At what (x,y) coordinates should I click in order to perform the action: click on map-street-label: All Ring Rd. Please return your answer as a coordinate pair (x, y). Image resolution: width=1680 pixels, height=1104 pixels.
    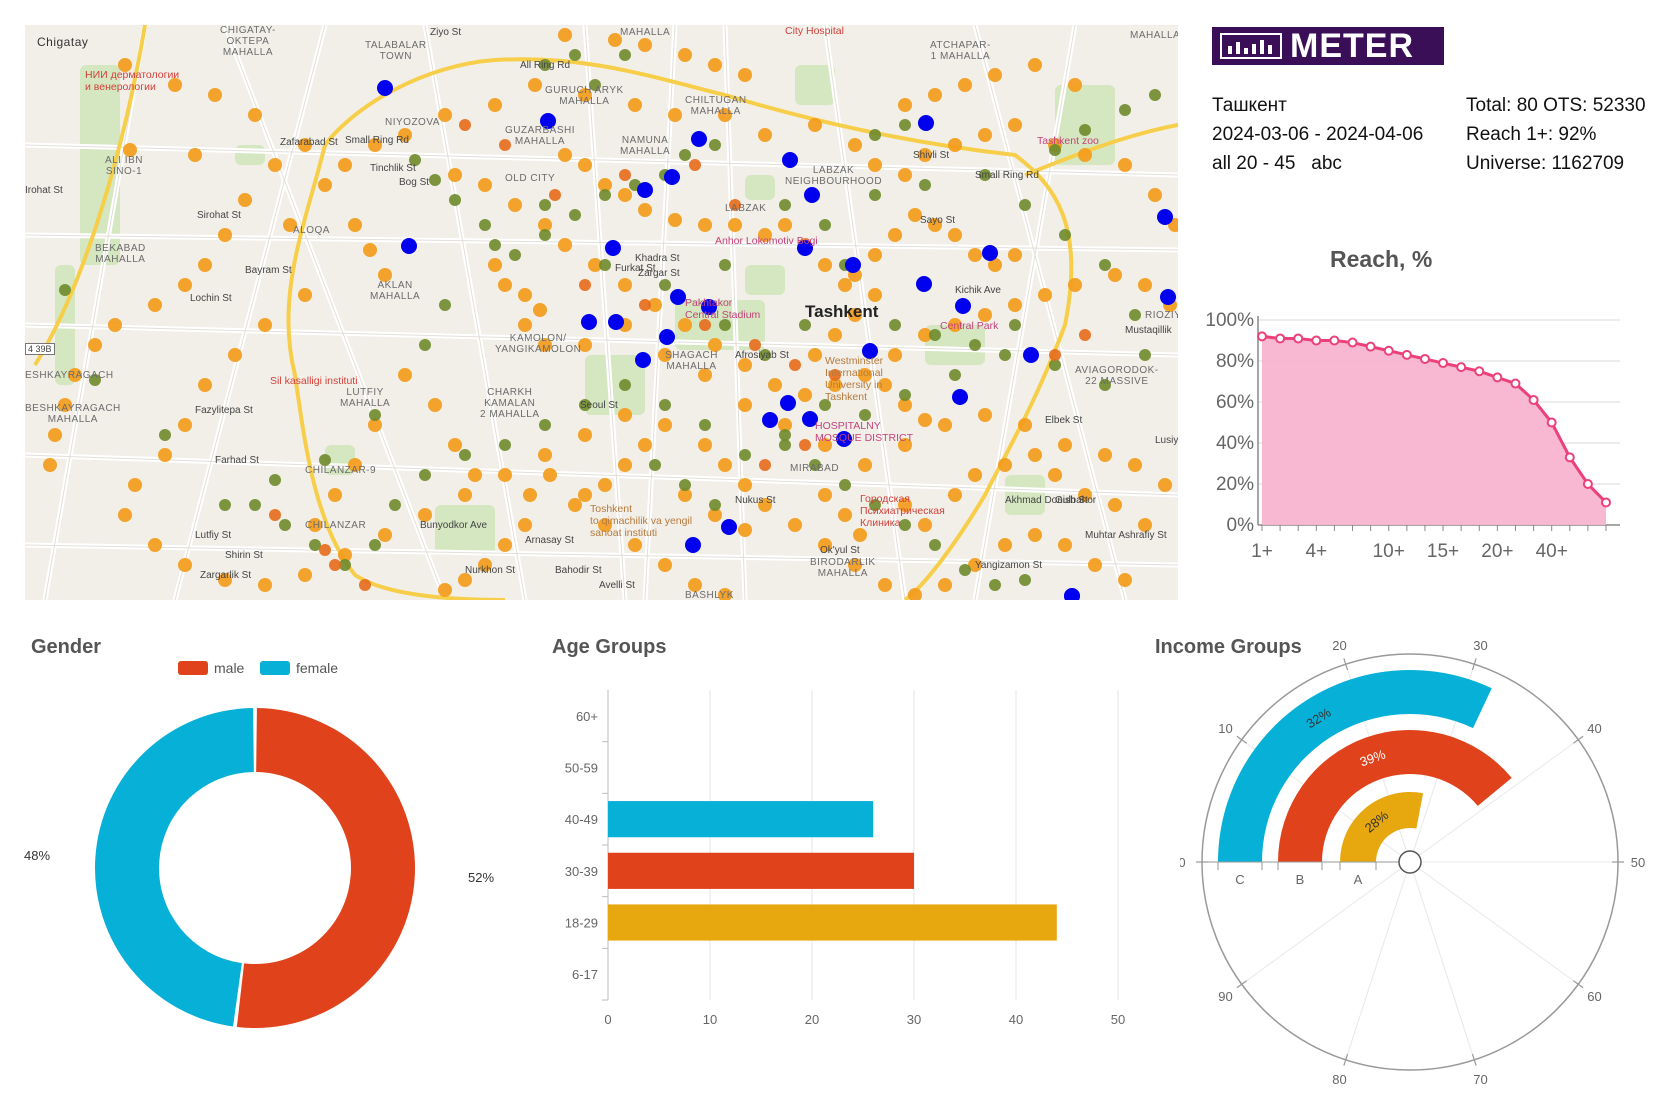
    Looking at the image, I should click on (545, 65).